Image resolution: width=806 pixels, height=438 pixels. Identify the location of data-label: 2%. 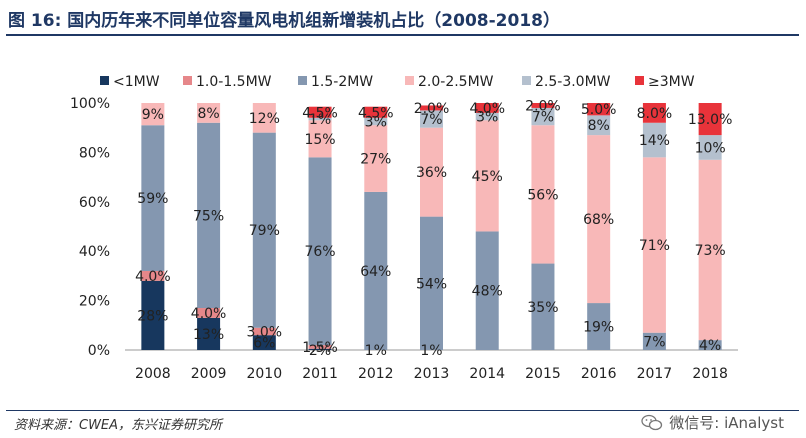
(320, 351).